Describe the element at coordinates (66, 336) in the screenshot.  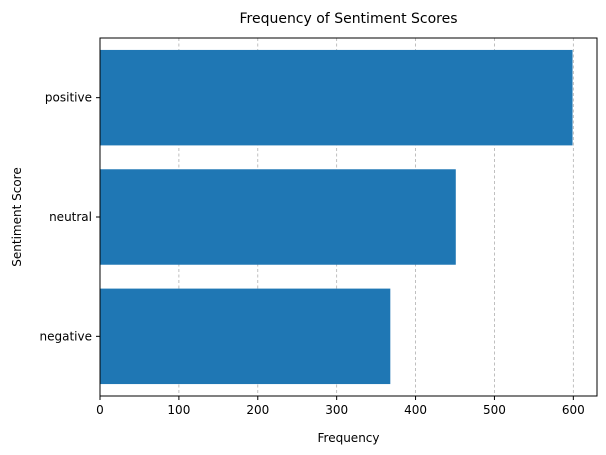
I see `y-tick-label: negative` at that location.